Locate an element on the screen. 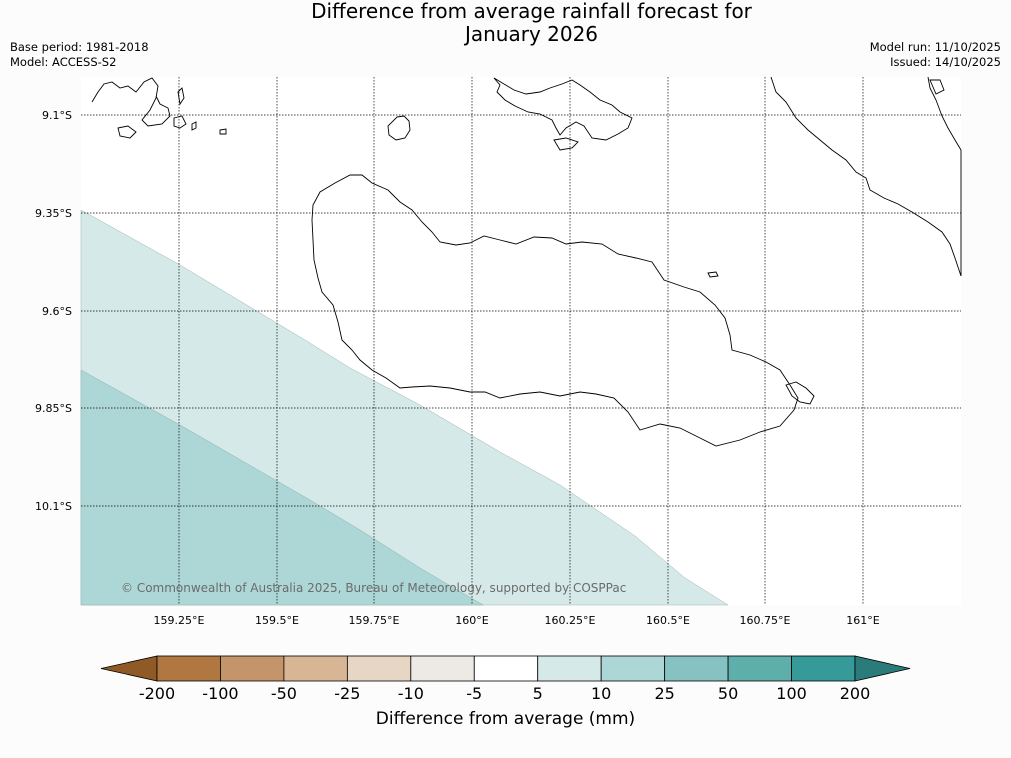  colorbar-segments is located at coordinates (506, 668).